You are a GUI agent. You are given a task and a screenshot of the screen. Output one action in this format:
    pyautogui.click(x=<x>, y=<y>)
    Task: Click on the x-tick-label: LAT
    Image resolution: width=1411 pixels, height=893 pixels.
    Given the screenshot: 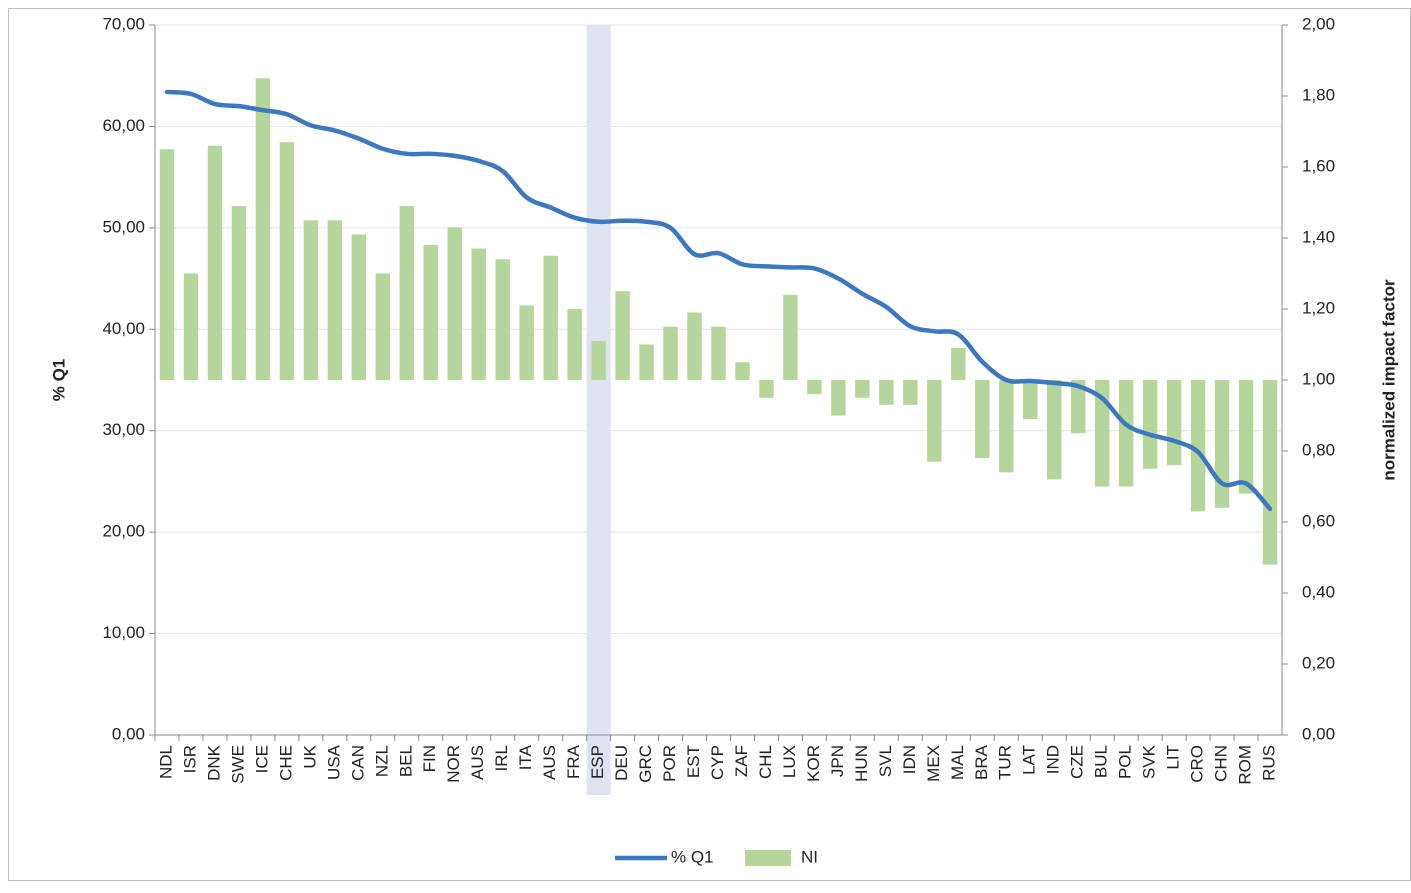 What is the action you would take?
    pyautogui.click(x=1029, y=760)
    